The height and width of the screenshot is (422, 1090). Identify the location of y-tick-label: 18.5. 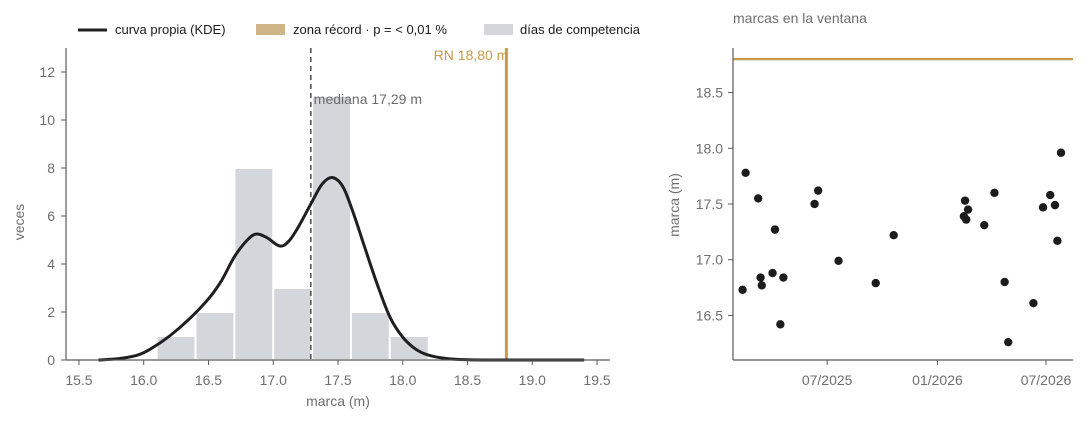
(709, 93).